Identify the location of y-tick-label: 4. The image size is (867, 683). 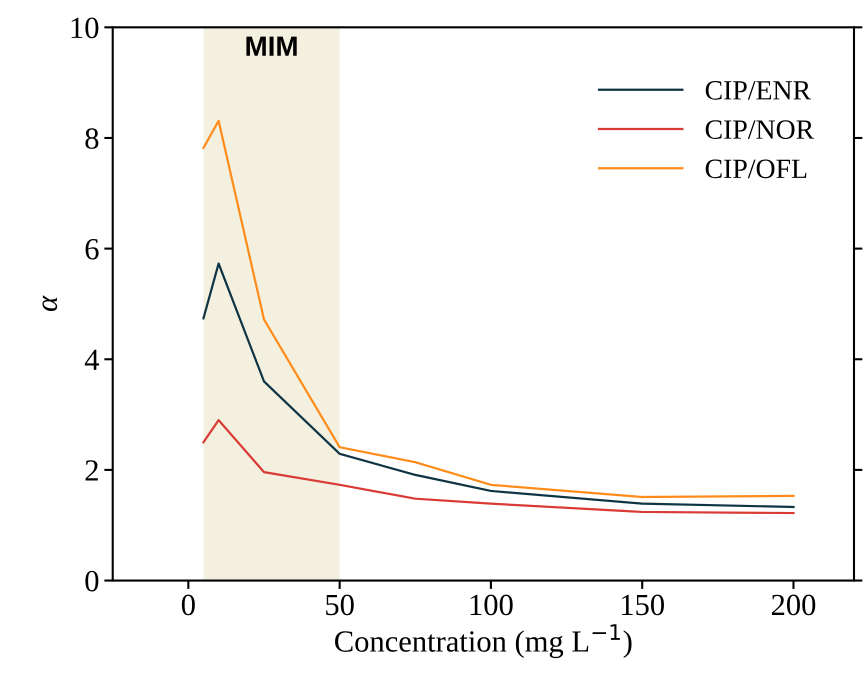
(92, 360).